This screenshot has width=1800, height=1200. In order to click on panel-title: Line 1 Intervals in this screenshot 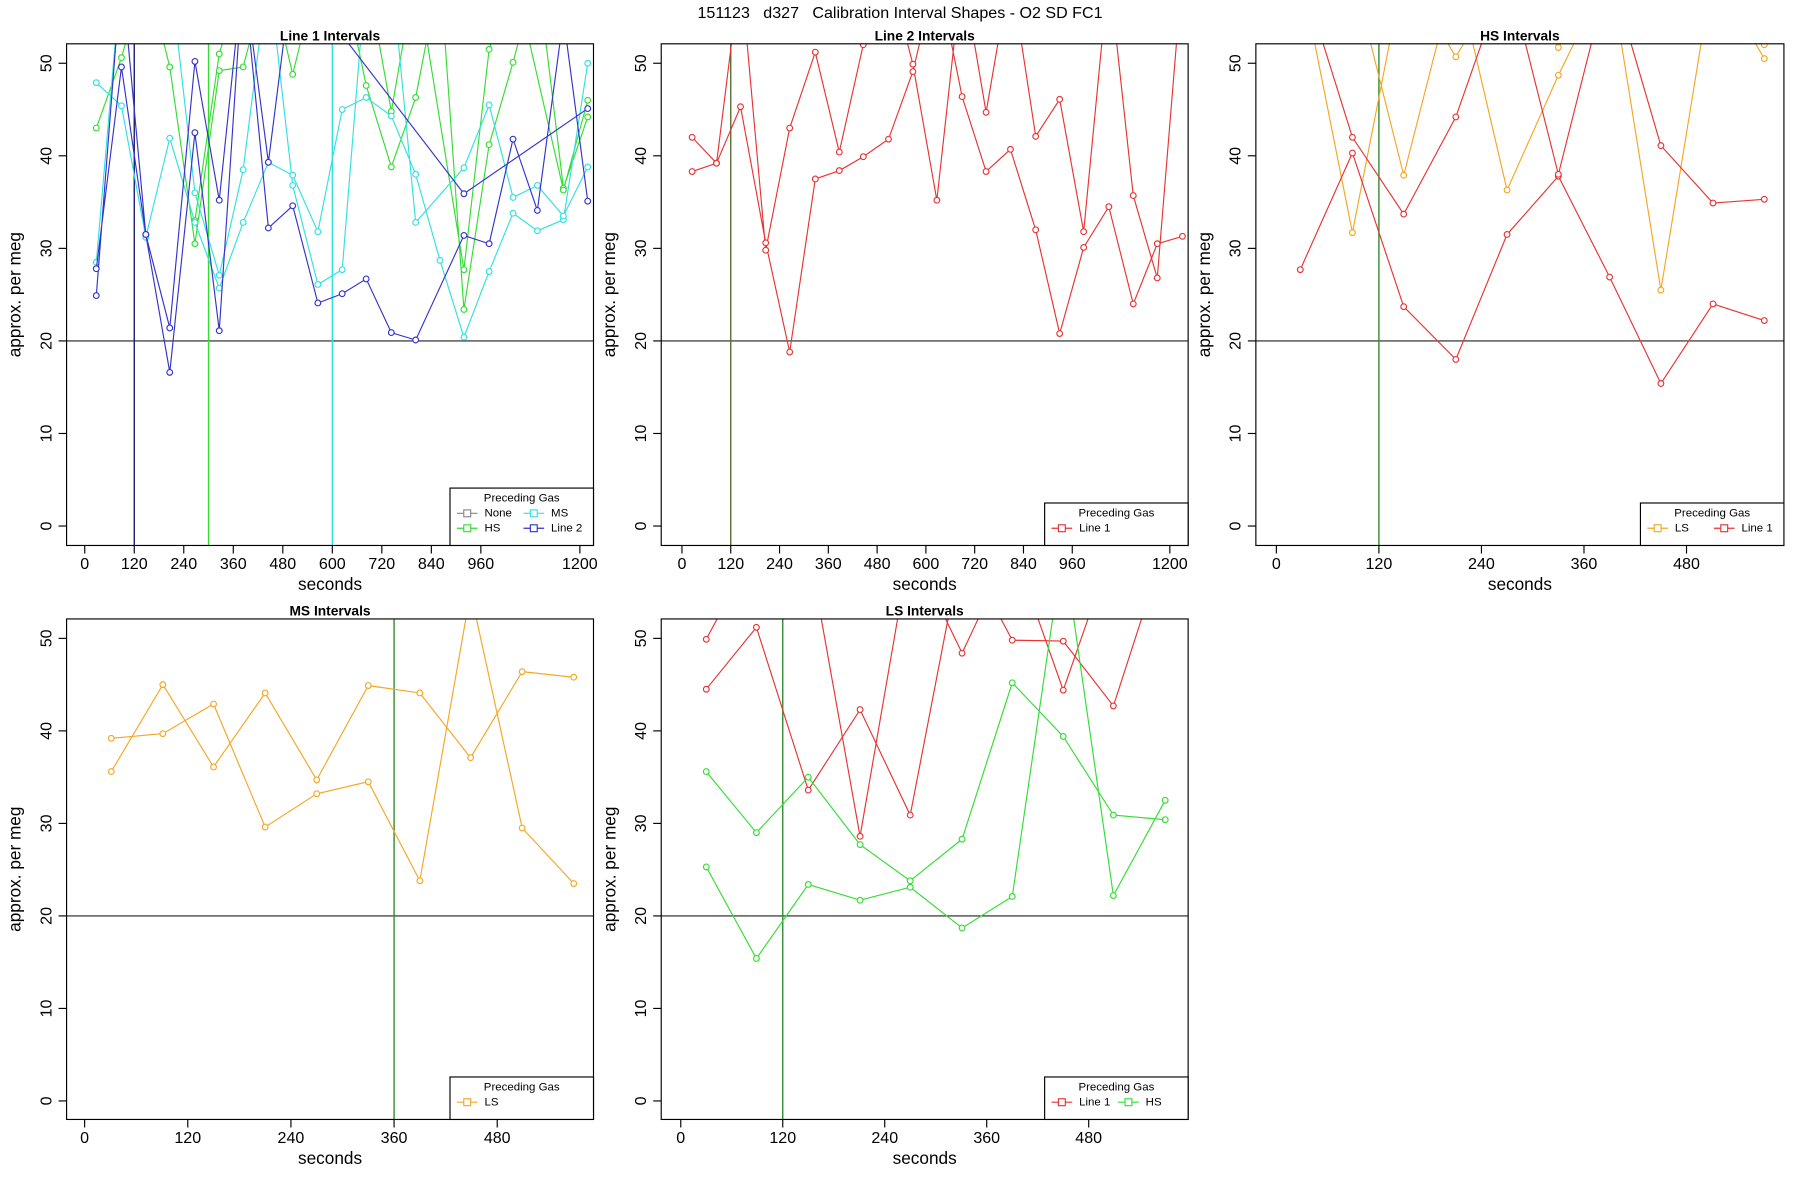, I will do `click(330, 36)`.